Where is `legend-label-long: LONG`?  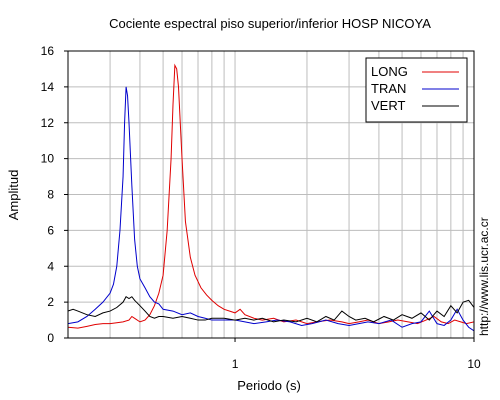 legend-label-long: LONG is located at coordinates (389, 71).